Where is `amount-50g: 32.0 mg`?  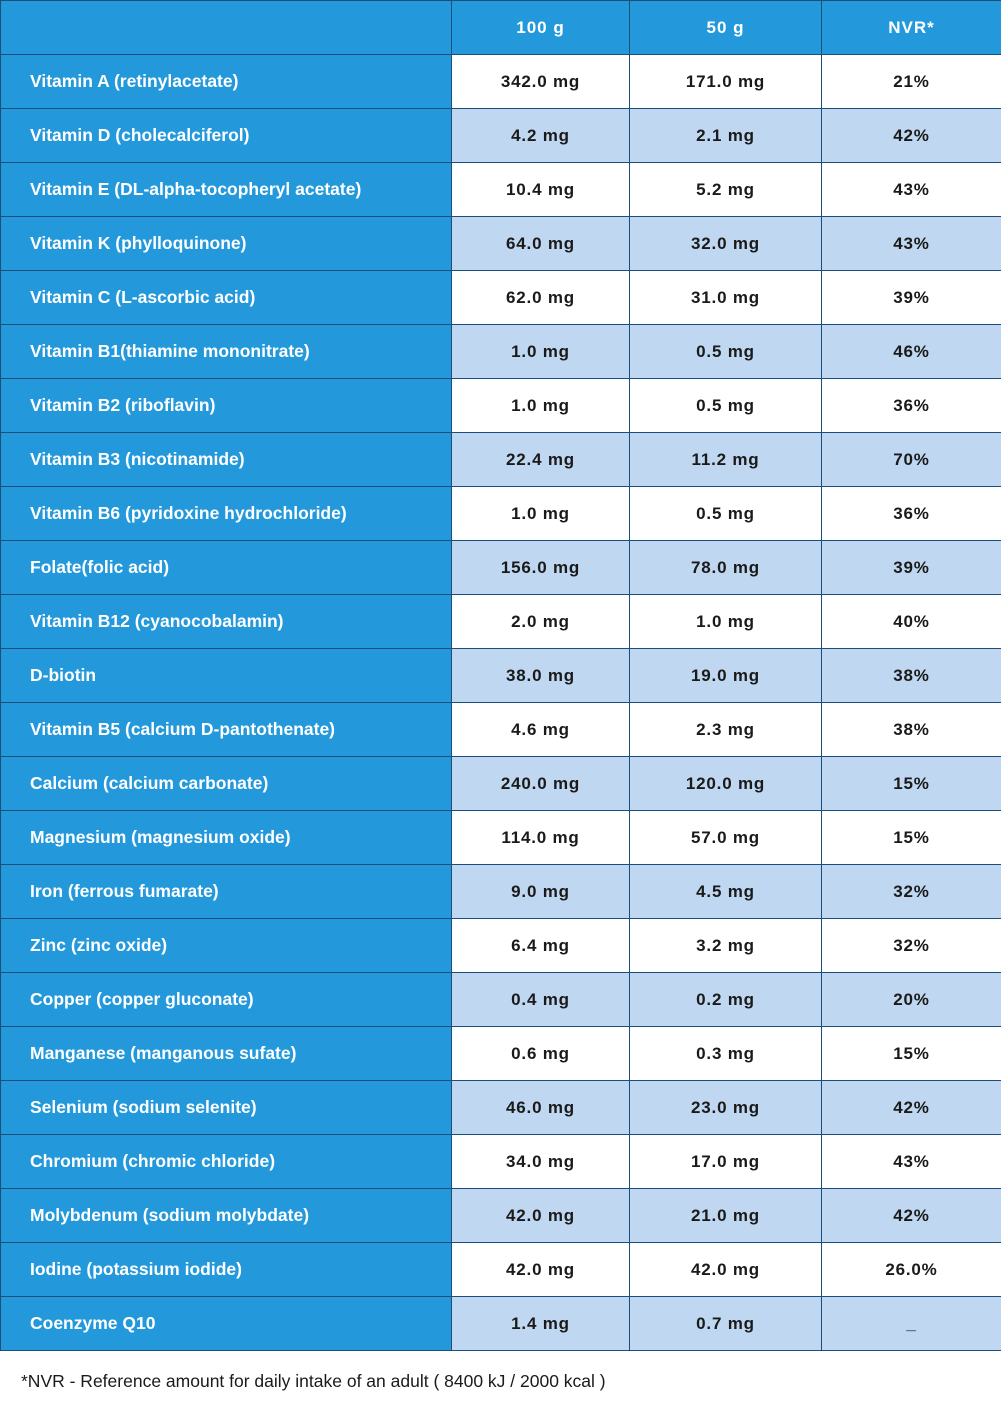 amount-50g: 32.0 mg is located at coordinates (725, 243).